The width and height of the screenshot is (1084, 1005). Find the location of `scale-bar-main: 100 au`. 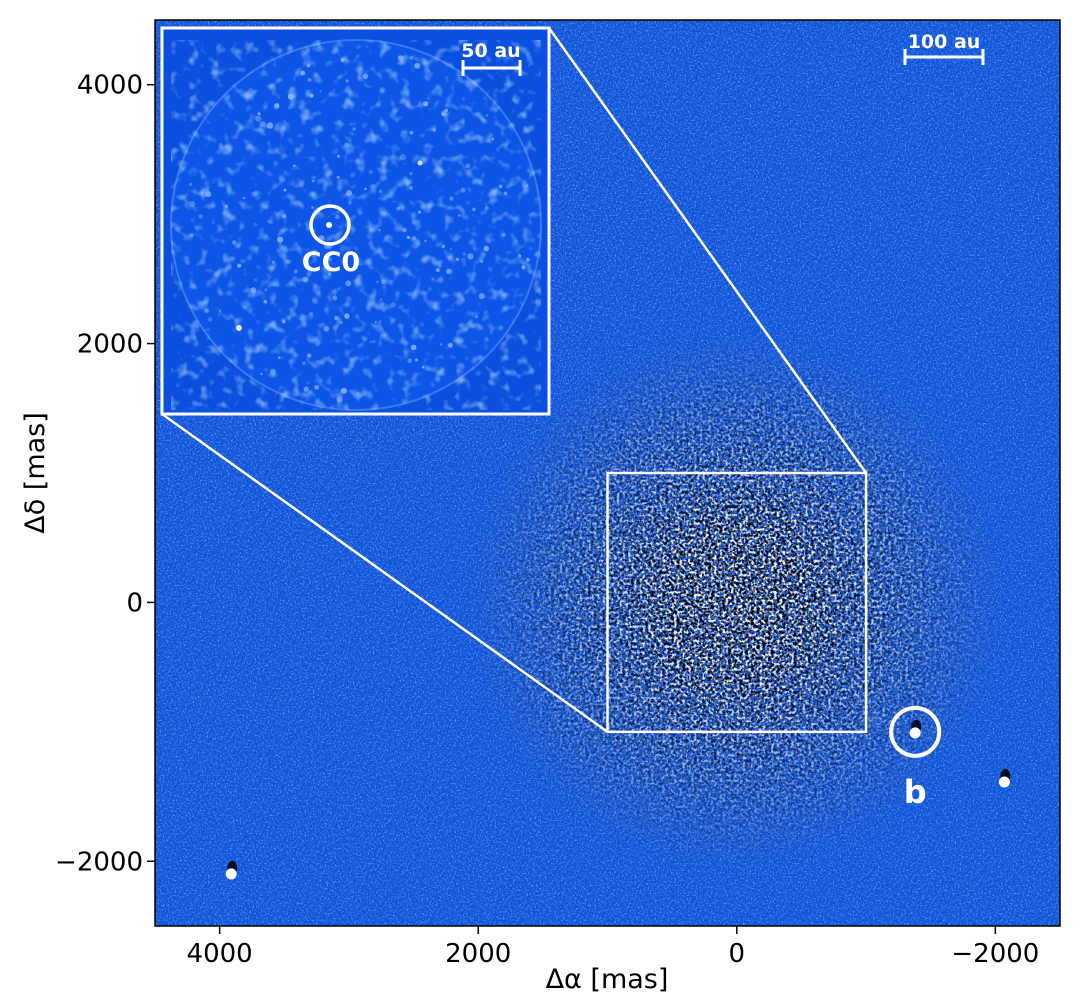

scale-bar-main: 100 au is located at coordinates (944, 48).